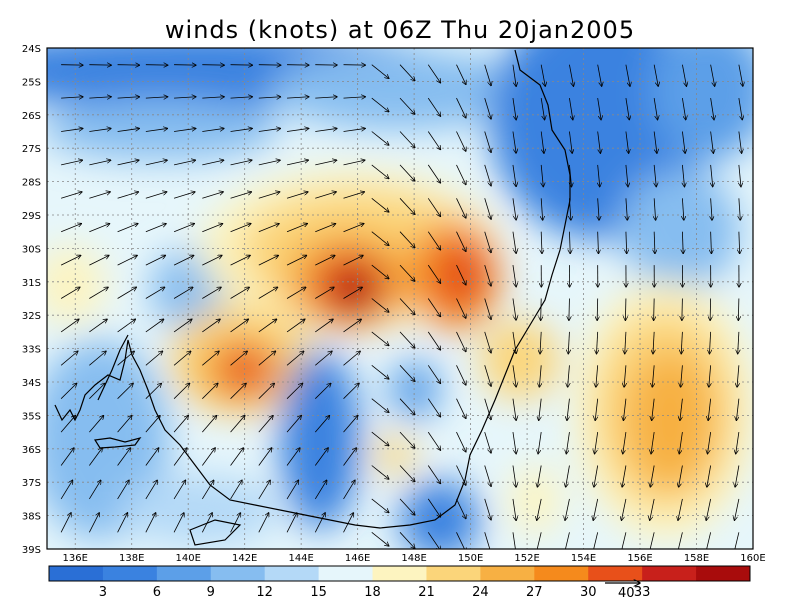 This screenshot has width=800, height=600. Describe the element at coordinates (626, 593) in the screenshot. I see `reference-vector-label: 40` at that location.